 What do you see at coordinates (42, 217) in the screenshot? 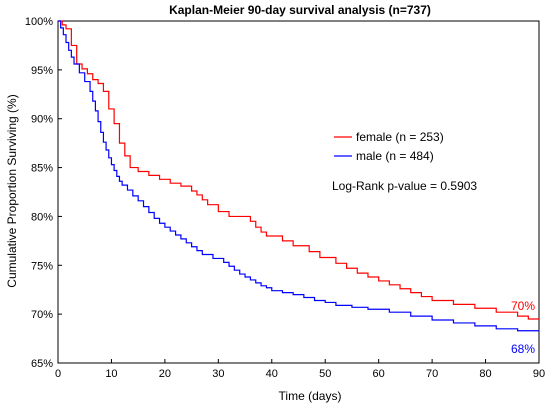
I see `y-tick-label: 80%` at bounding box center [42, 217].